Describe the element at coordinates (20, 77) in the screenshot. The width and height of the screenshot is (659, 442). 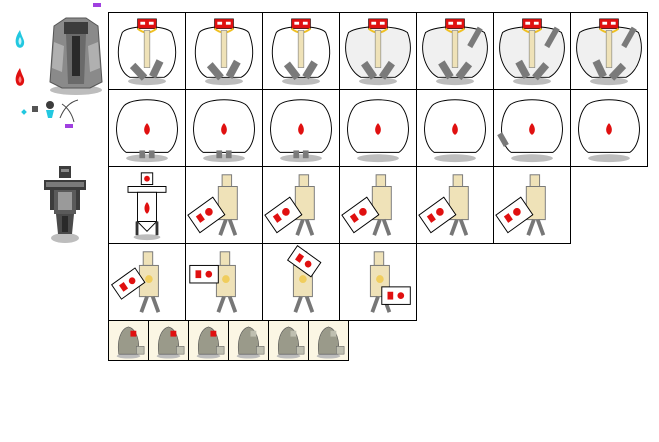
I see `red-flame-icon` at that location.